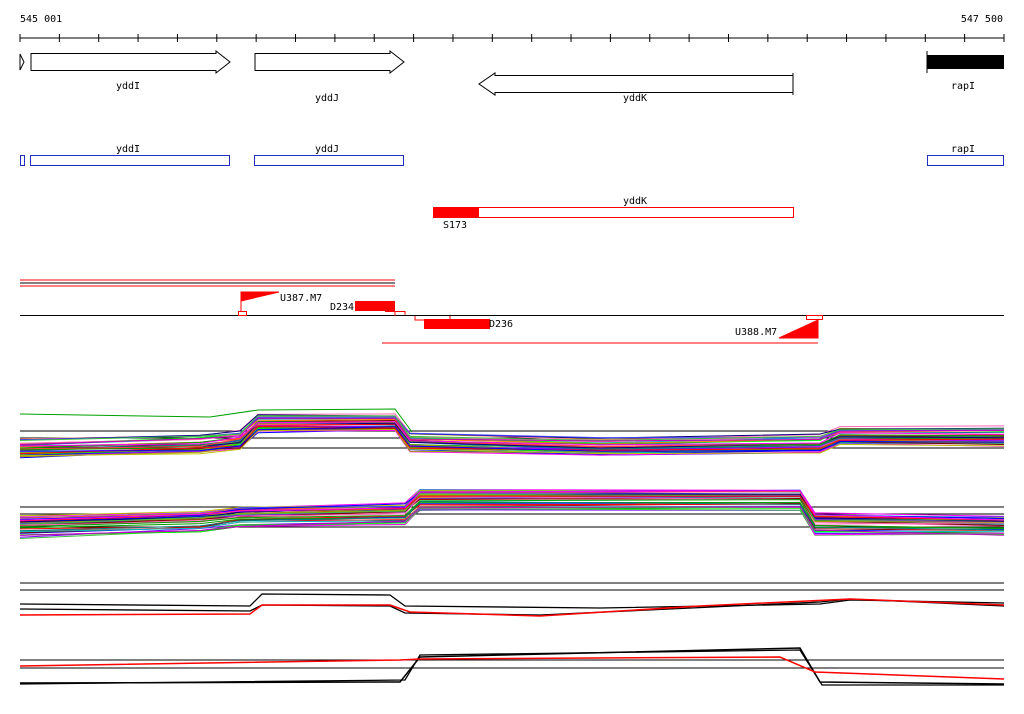 This screenshot has width=1024, height=714. I want to click on probe-track: U387.M7 D234 D236 U388.M7, so click(512, 311).